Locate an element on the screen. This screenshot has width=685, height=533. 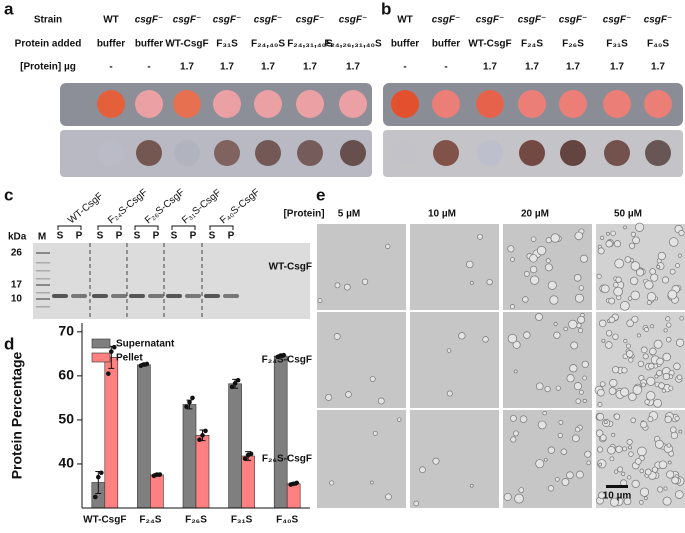
protein-label: F₂₄,₃₁,₄₀S is located at coordinates (310, 44).